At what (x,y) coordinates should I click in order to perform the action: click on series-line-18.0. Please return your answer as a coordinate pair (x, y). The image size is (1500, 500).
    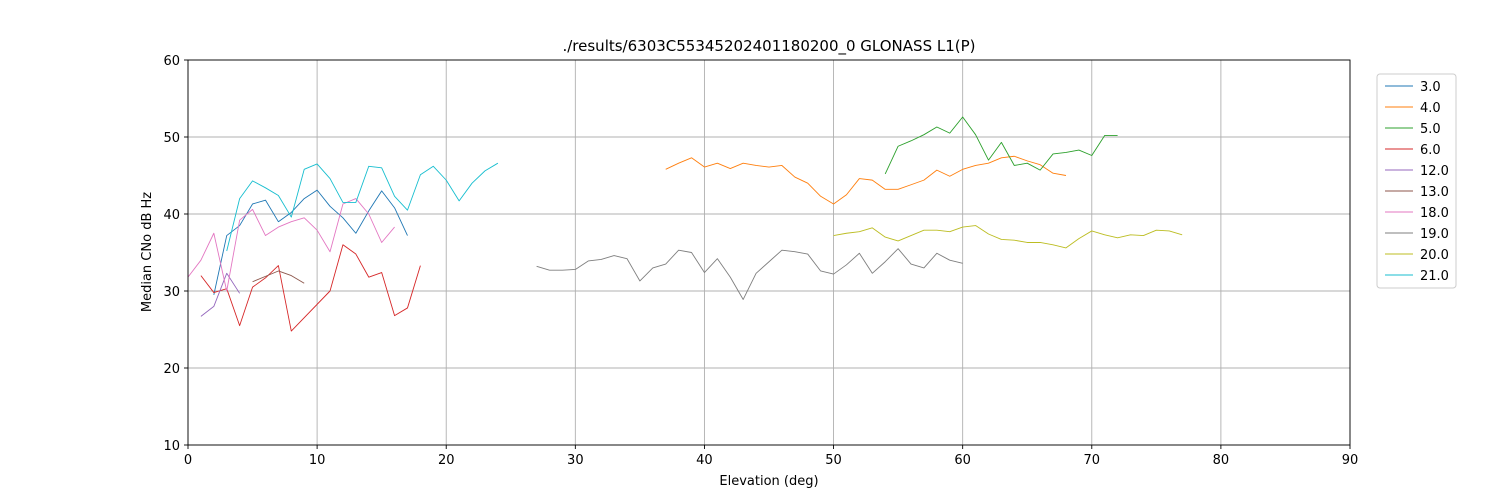
    Looking at the image, I should click on (291, 245).